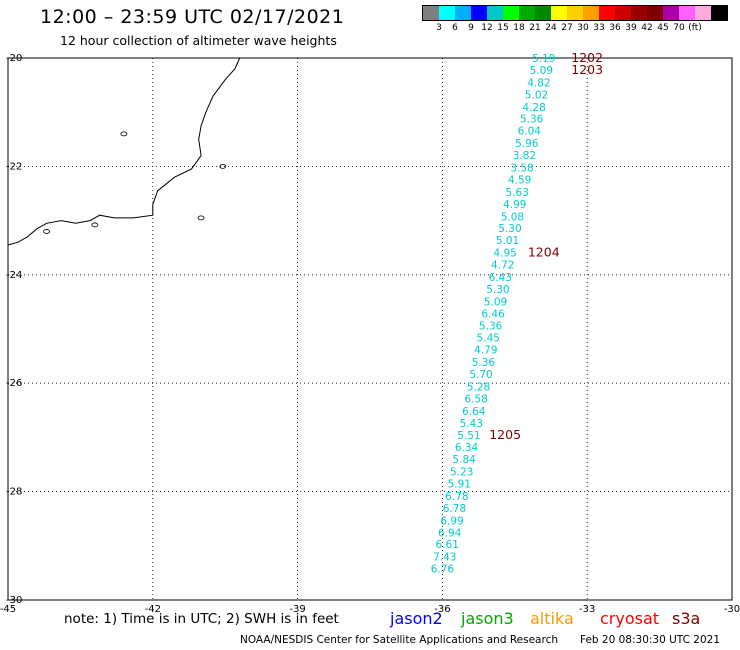 This screenshot has height=650, width=740. What do you see at coordinates (514, 205) in the screenshot?
I see `swh-value-label: 4.99` at bounding box center [514, 205].